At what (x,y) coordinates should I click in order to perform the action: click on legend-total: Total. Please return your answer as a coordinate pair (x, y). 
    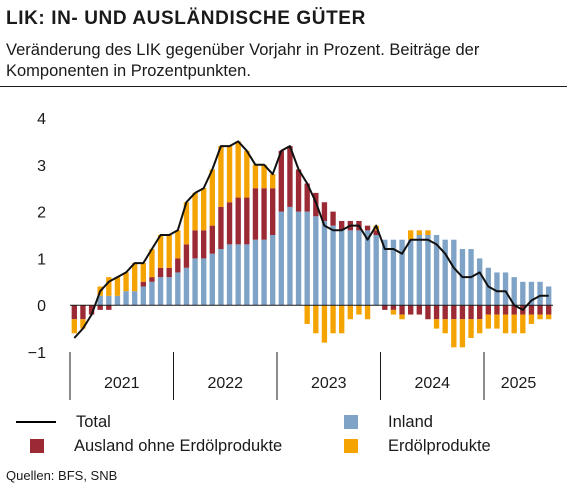
    Looking at the image, I should click on (63, 422).